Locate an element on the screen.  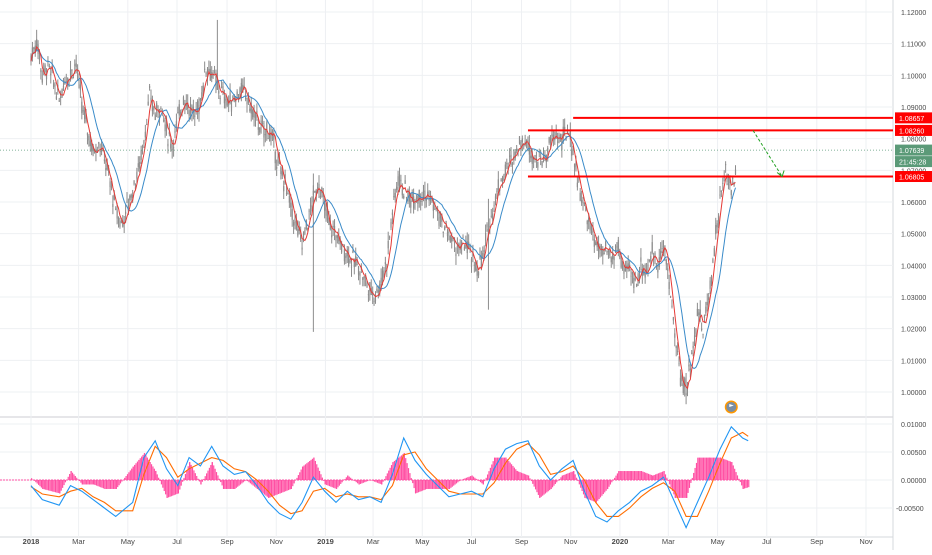
indicator-tick-label: 0.01000 is located at coordinates (913, 425).